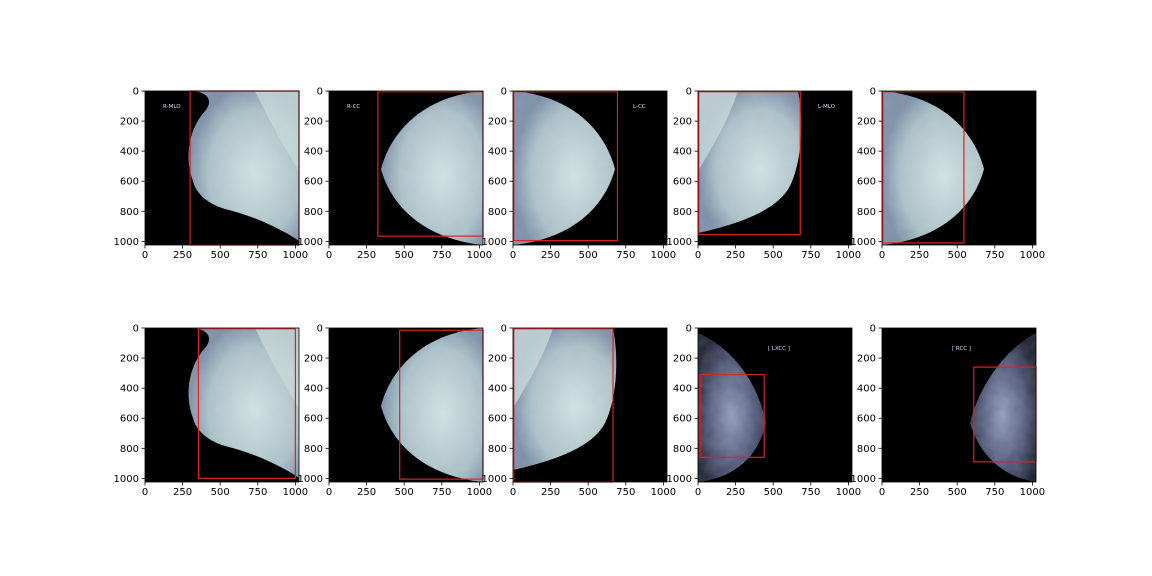 The image size is (1152, 576). Describe the element at coordinates (827, 107) in the screenshot. I see `view-label: L-MLO` at that location.